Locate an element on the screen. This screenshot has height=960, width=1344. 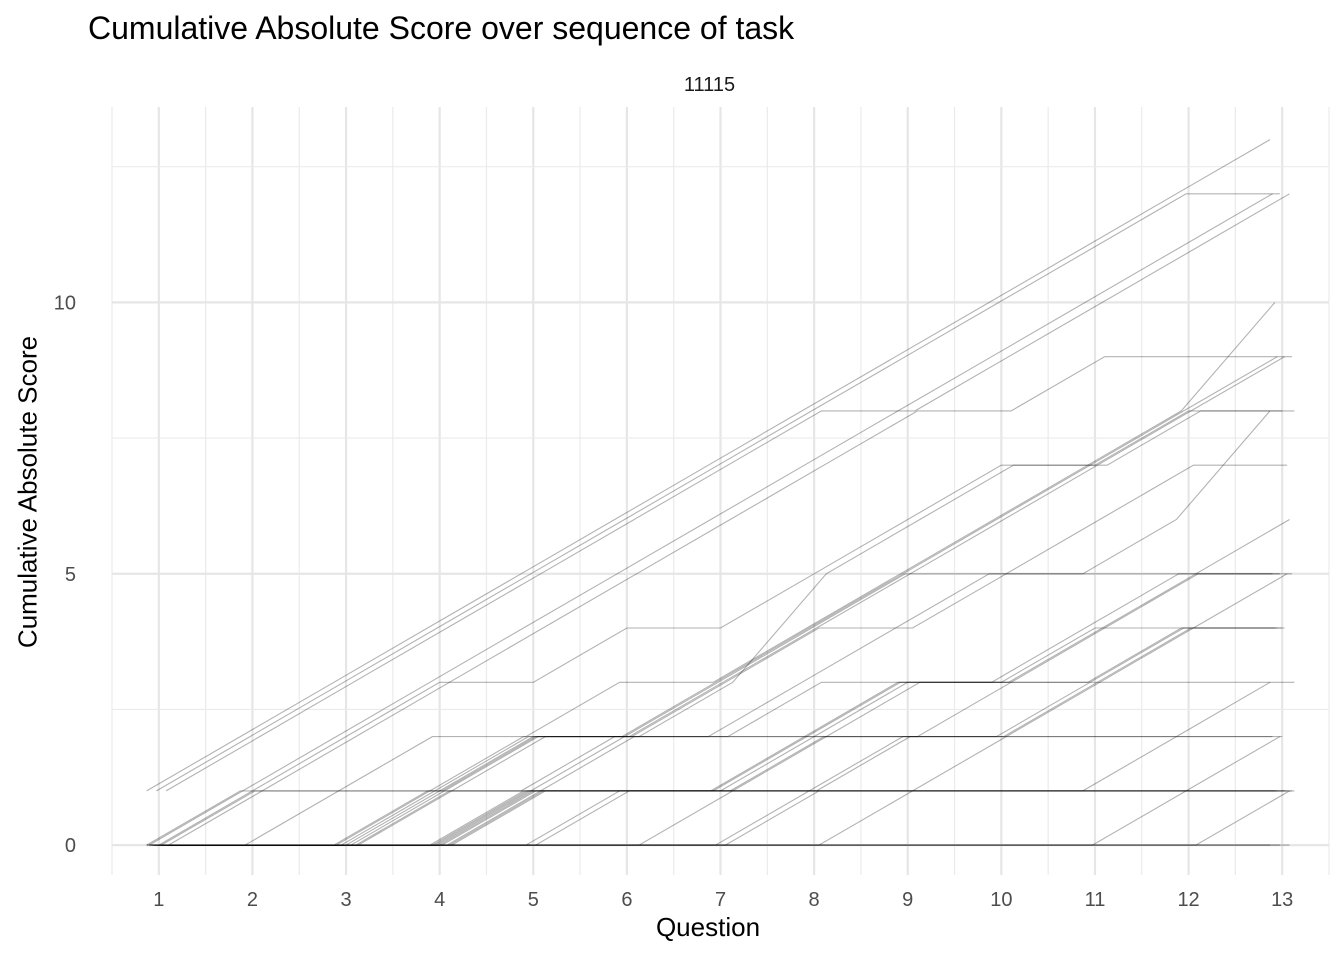
x-tick-label: 7 is located at coordinates (720, 900).